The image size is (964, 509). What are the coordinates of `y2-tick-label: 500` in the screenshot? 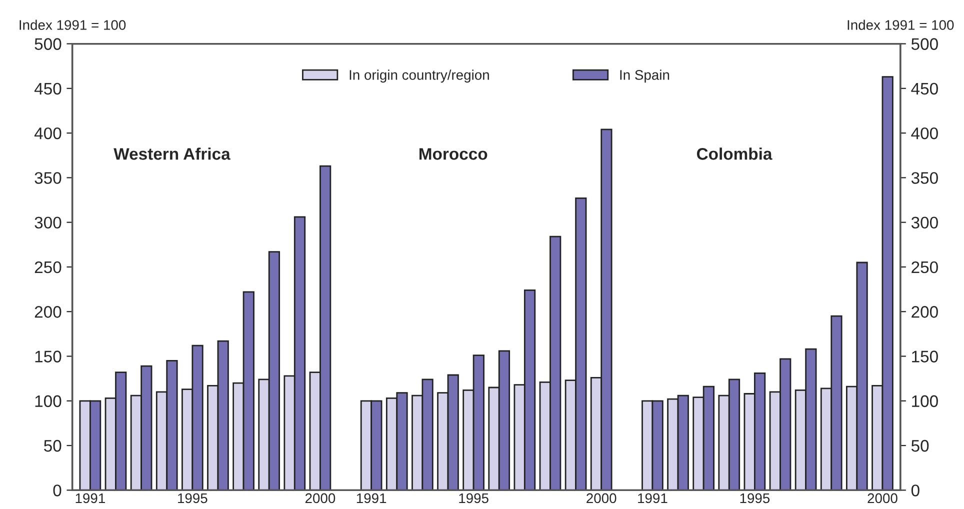 It's located at (924, 44).